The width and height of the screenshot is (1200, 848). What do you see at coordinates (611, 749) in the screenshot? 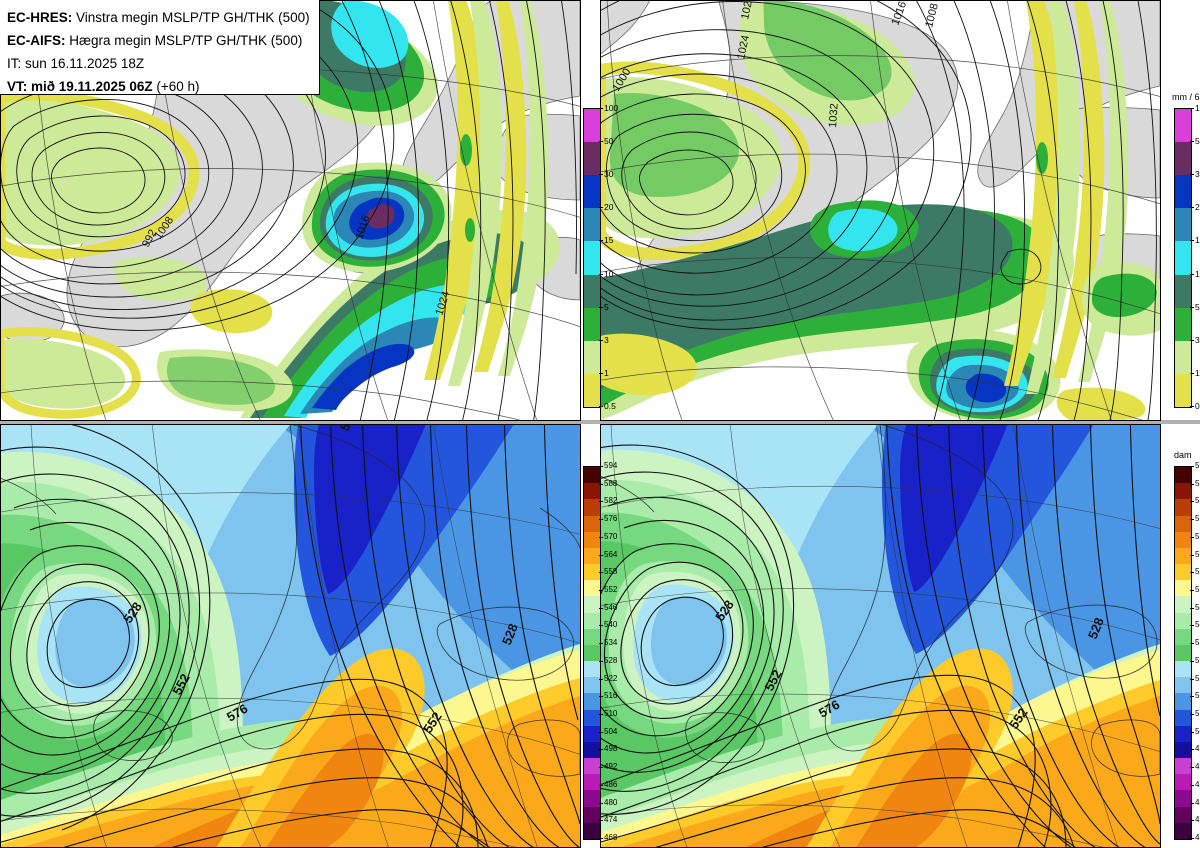
I see `colorbar-tick-label: 498` at bounding box center [611, 749].